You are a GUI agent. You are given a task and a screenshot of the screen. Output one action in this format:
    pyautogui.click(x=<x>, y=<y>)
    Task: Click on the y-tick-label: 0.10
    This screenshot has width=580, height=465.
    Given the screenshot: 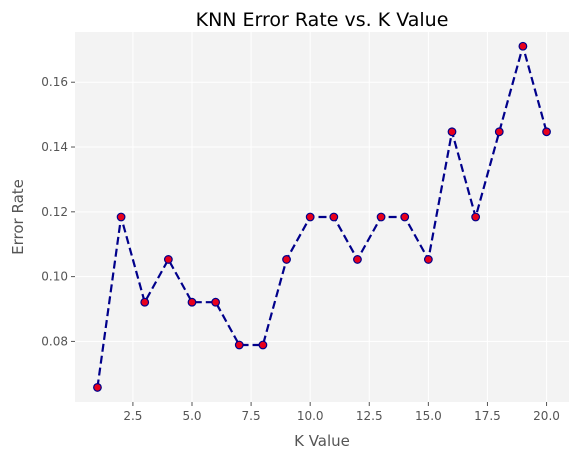 What is the action you would take?
    pyautogui.click(x=54, y=277)
    